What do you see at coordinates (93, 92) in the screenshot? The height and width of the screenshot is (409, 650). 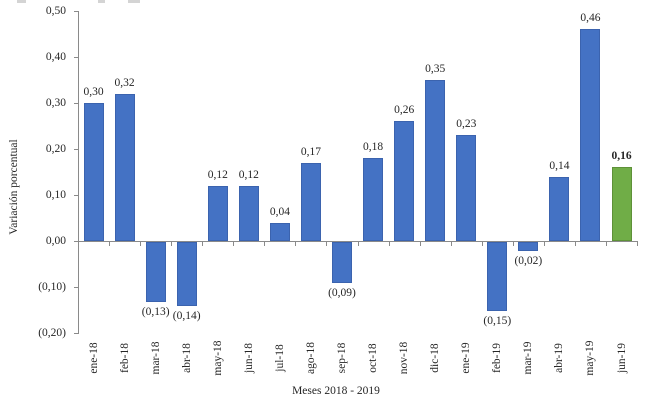 I see `bar-value-label: 0,30` at bounding box center [93, 92].